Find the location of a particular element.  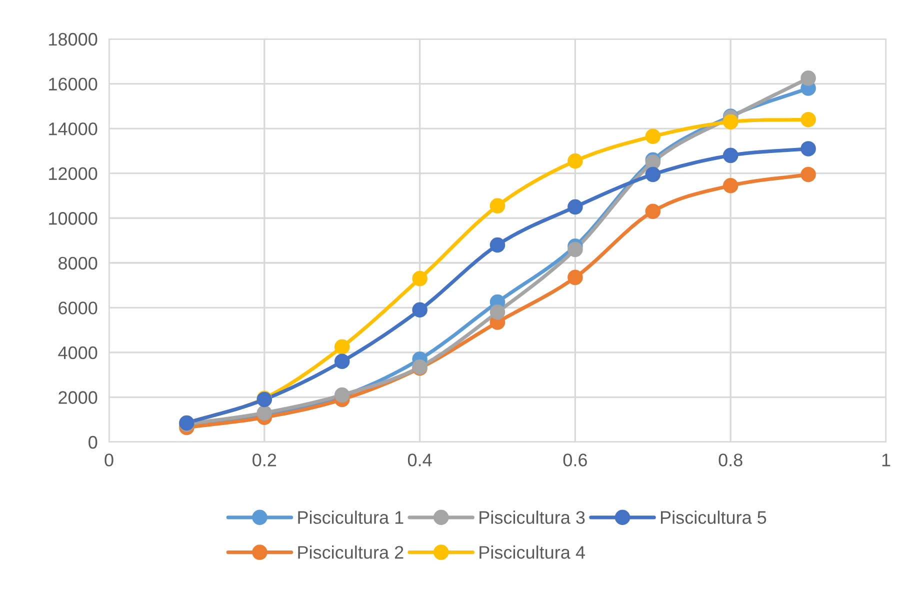

y-tick-label: 12000 is located at coordinates (73, 173).